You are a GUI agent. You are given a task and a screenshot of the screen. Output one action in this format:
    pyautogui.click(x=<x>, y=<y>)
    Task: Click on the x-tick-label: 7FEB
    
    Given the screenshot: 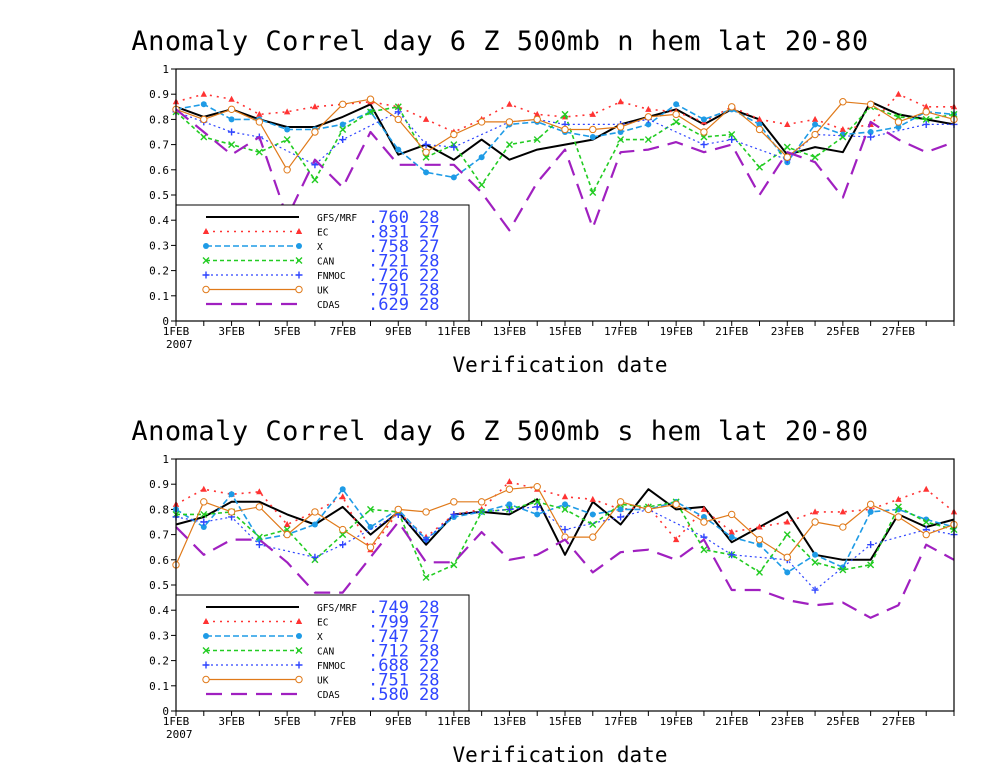 What is the action you would take?
    pyautogui.click(x=342, y=331)
    